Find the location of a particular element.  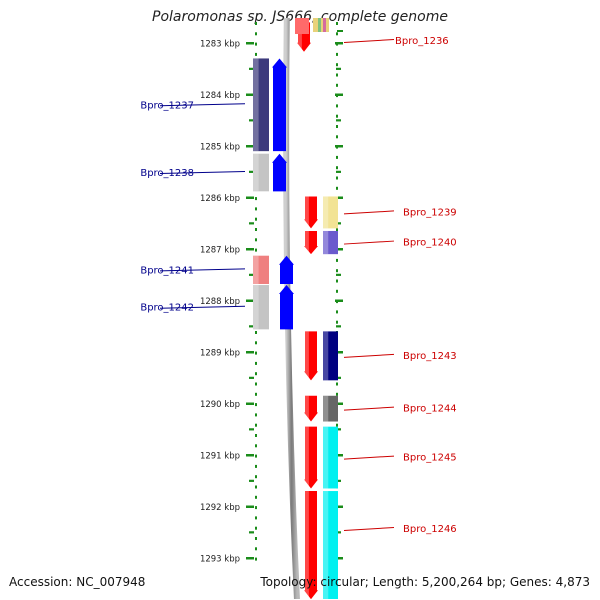

ruler-kbp-label: 1283 kbp is located at coordinates (220, 45).